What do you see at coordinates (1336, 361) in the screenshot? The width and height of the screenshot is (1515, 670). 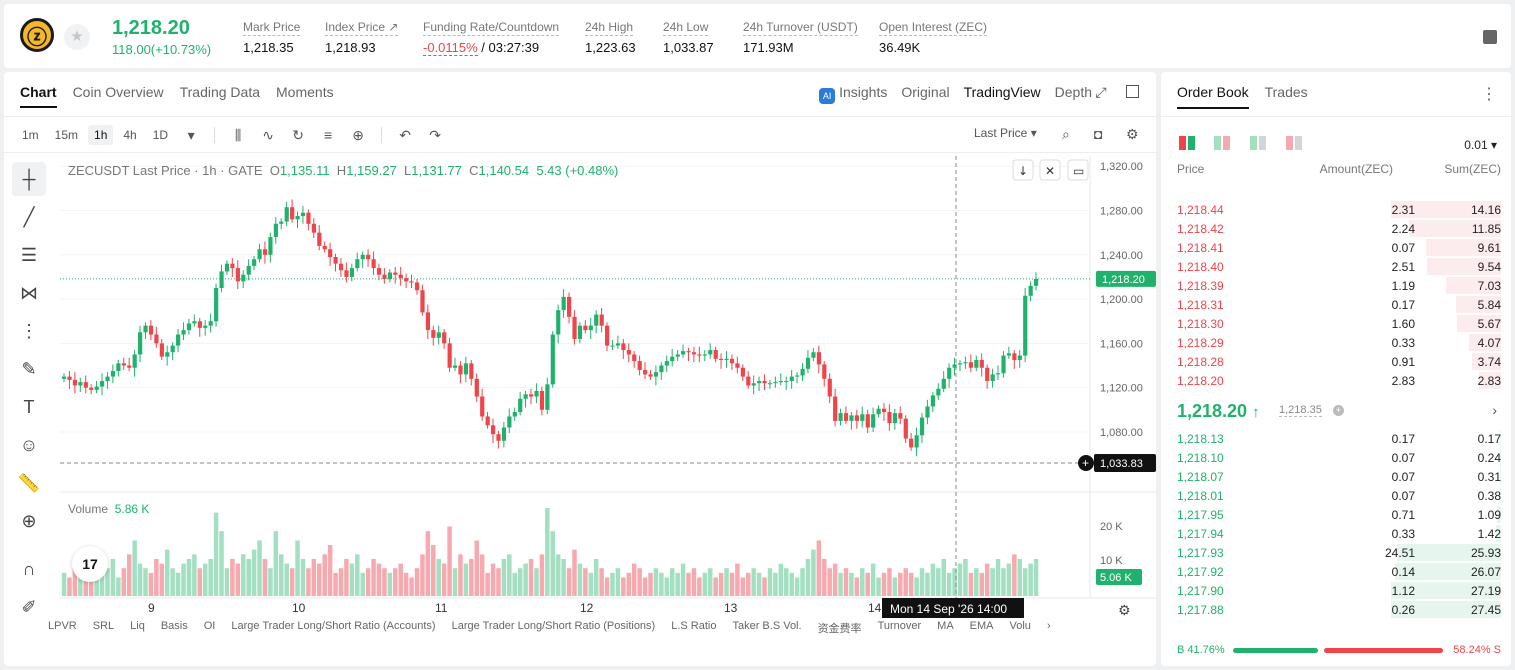 I see `ask-row: 1,218.28 0.91 3.74` at bounding box center [1336, 361].